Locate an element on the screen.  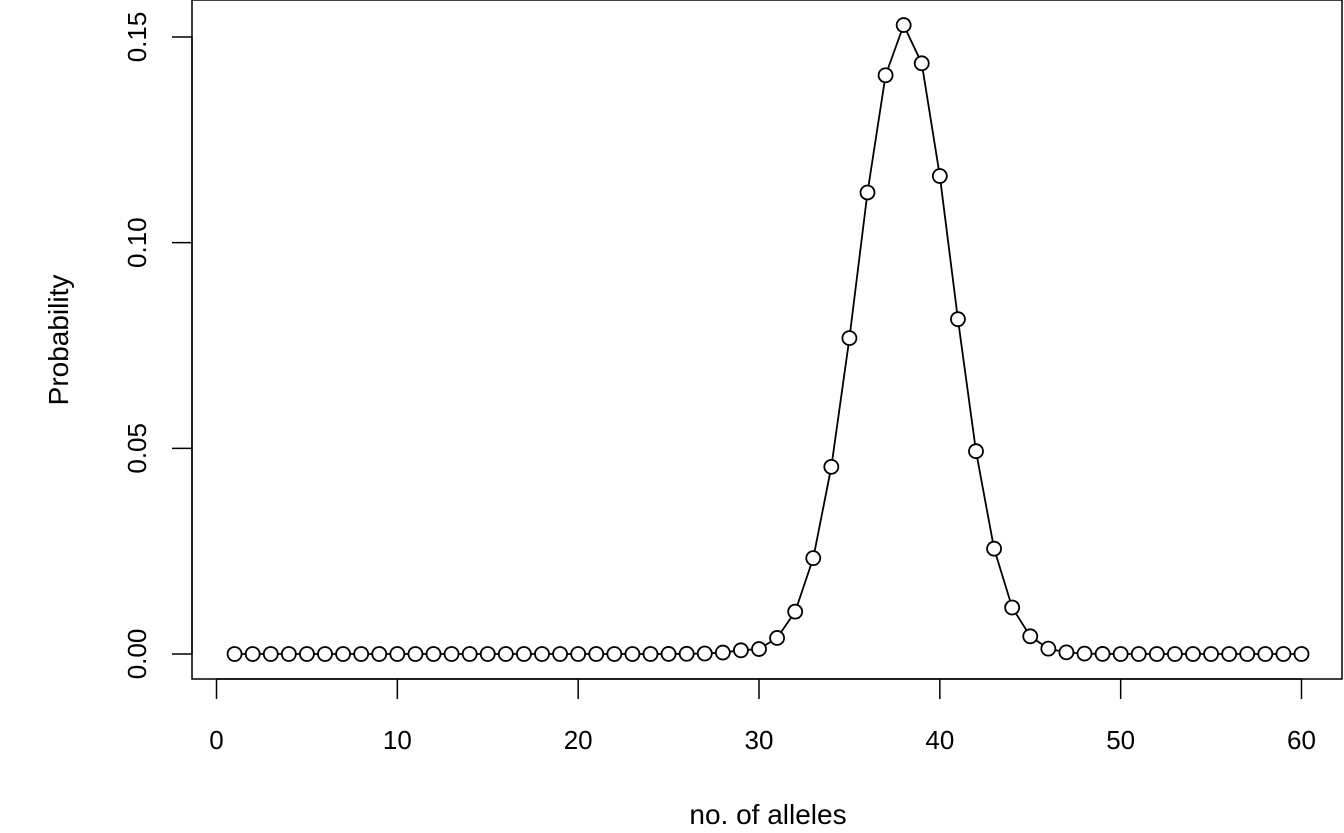
x-tick-label: 50 is located at coordinates (1120, 740).